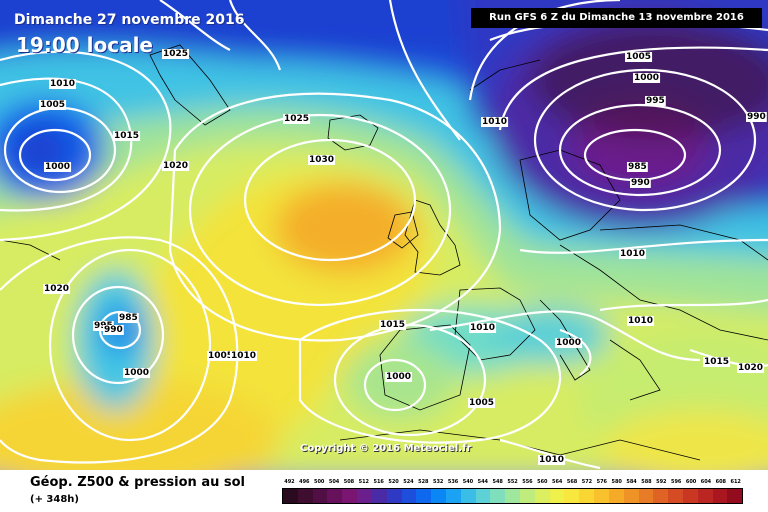 The image size is (768, 512). Describe the element at coordinates (616, 482) in the screenshot. I see `scale-value: 580` at that location.